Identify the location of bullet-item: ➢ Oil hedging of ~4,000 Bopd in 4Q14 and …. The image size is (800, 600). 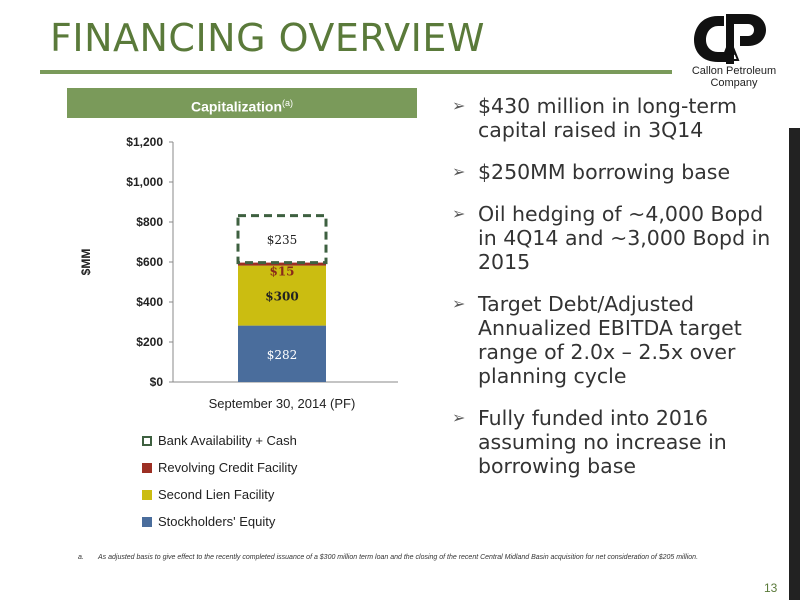
(617, 238).